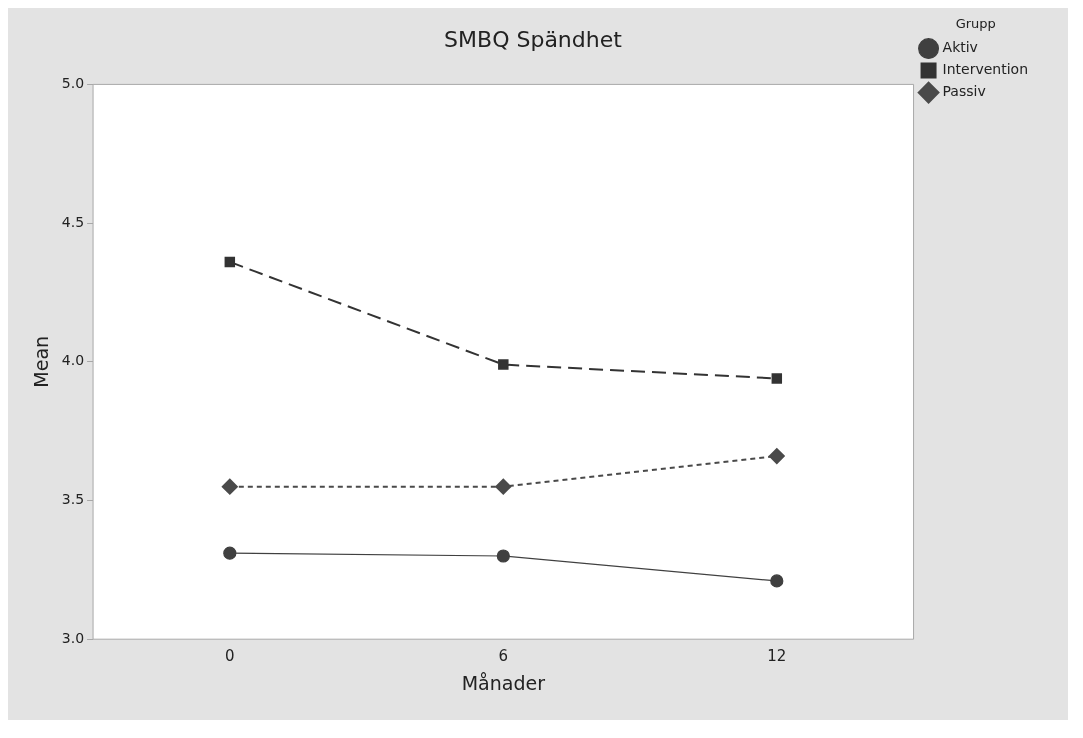  What do you see at coordinates (73, 360) in the screenshot?
I see `y-tick-label: 4.0` at bounding box center [73, 360].